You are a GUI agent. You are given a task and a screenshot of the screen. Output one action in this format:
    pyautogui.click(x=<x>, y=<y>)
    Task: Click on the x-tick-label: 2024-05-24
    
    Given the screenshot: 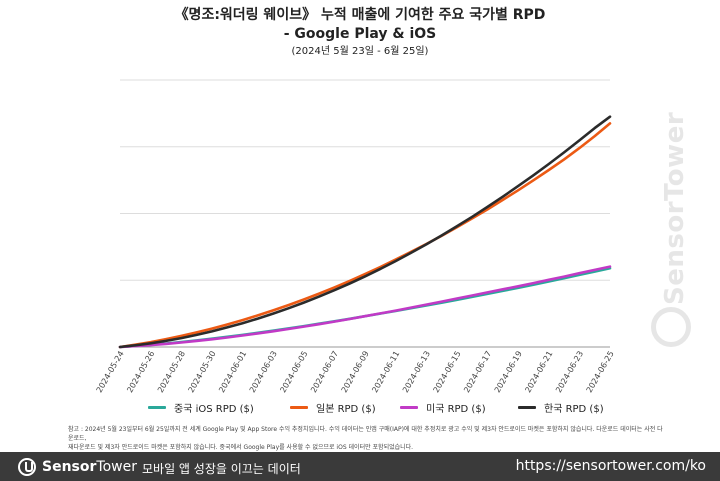 What is the action you would take?
    pyautogui.click(x=110, y=372)
    